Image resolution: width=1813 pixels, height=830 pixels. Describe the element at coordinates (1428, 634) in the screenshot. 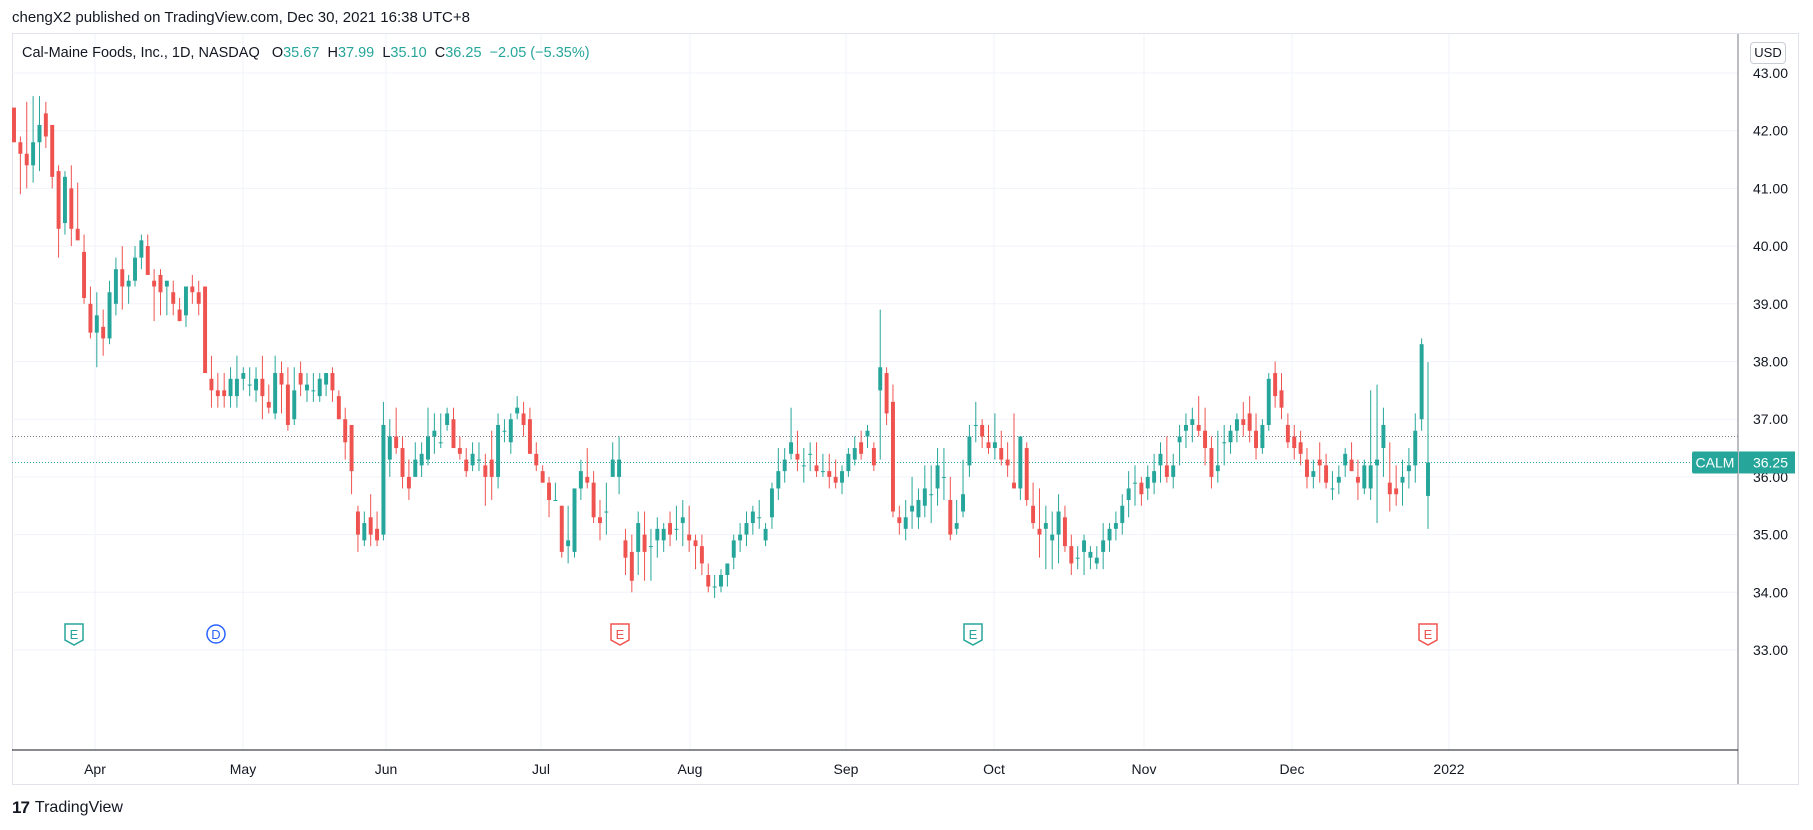

I see `event-label: E` at that location.